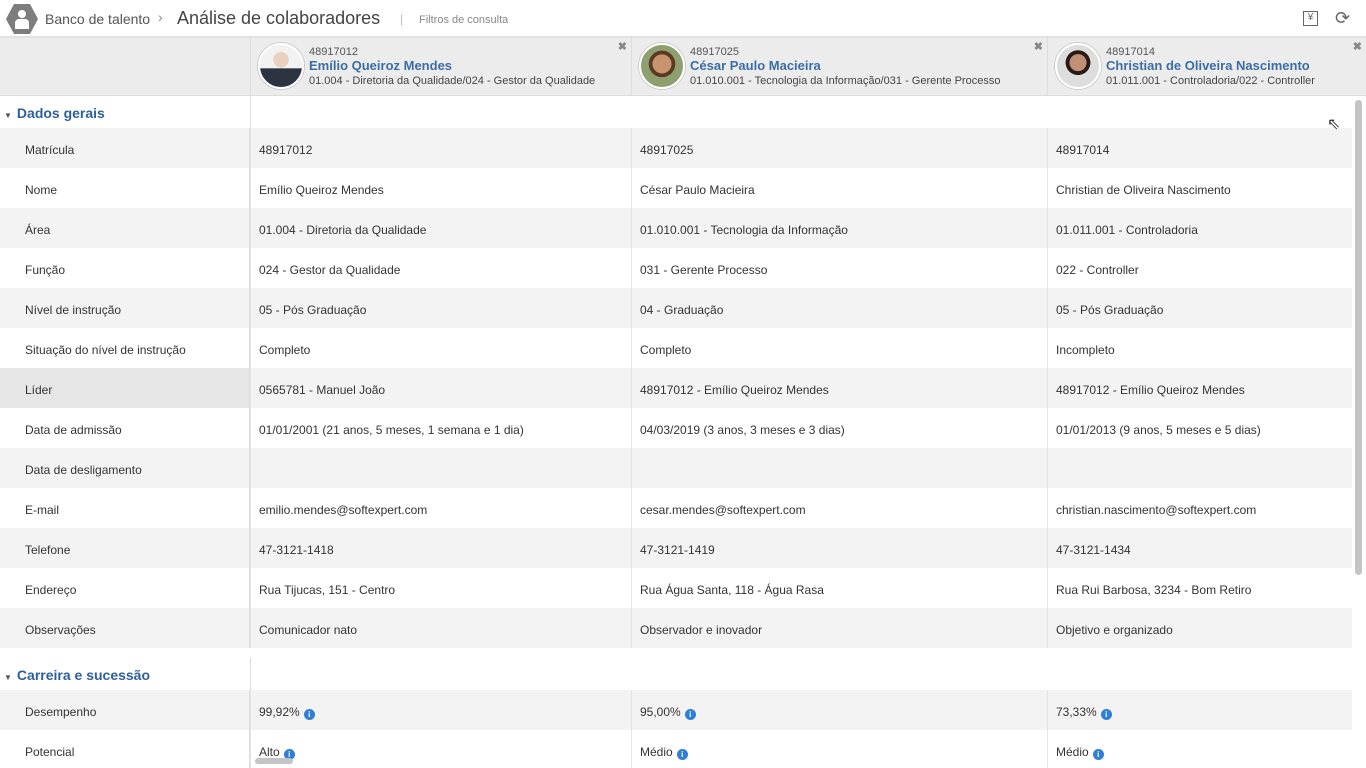 Image resolution: width=1366 pixels, height=768 pixels. What do you see at coordinates (333, 52) in the screenshot?
I see `employee-id: 48917012` at bounding box center [333, 52].